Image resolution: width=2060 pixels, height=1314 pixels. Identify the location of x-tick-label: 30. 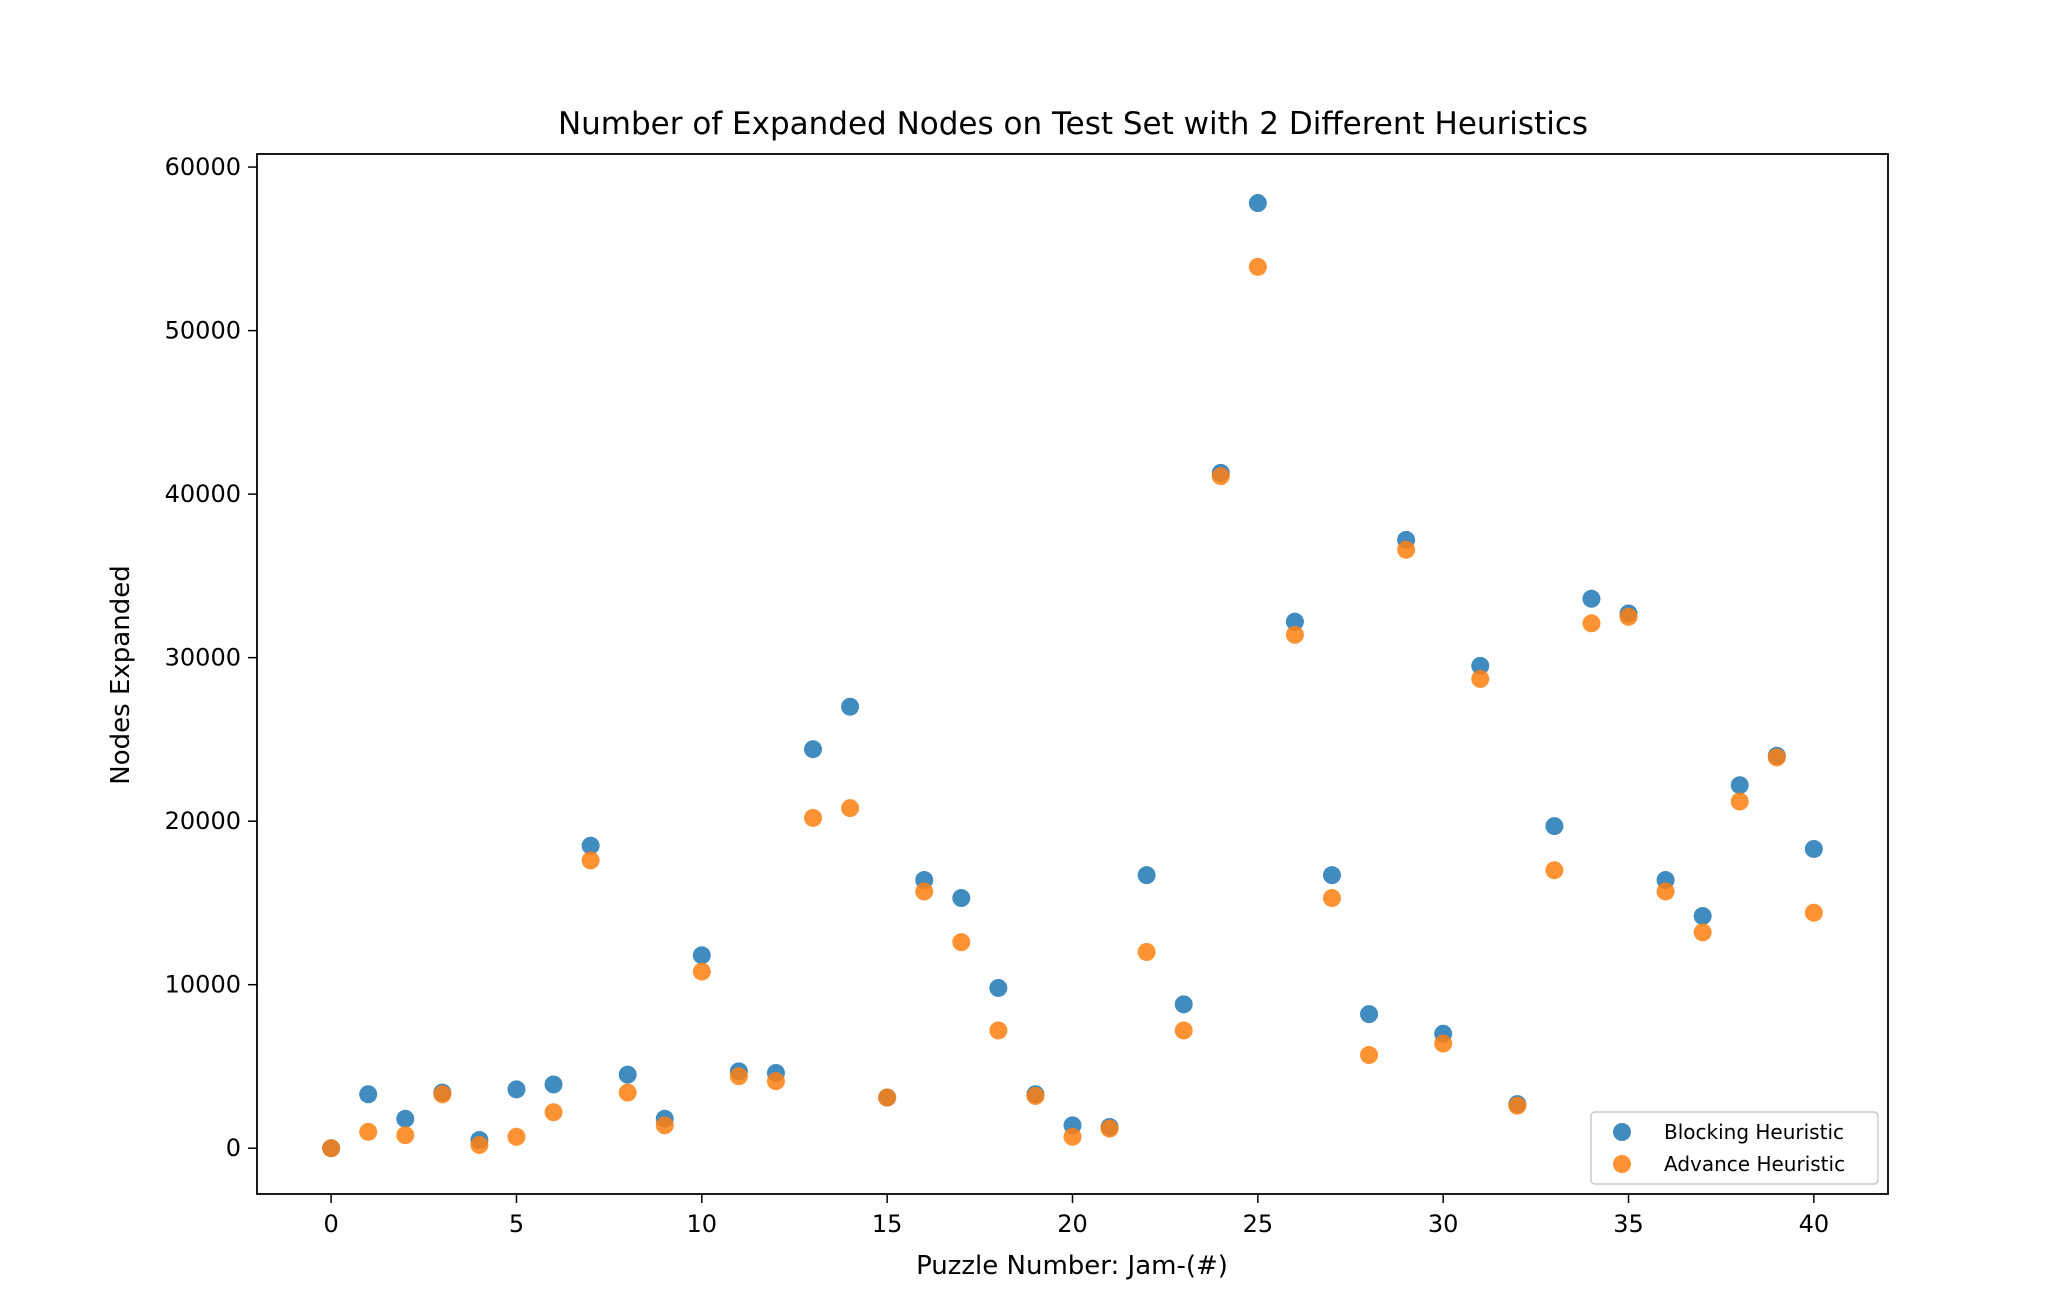
(1443, 1224).